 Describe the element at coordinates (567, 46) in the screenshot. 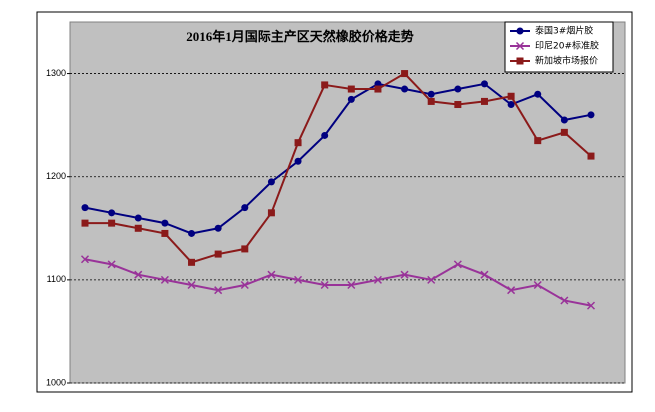

I see `legend-label: 印尼20#标准胶` at that location.